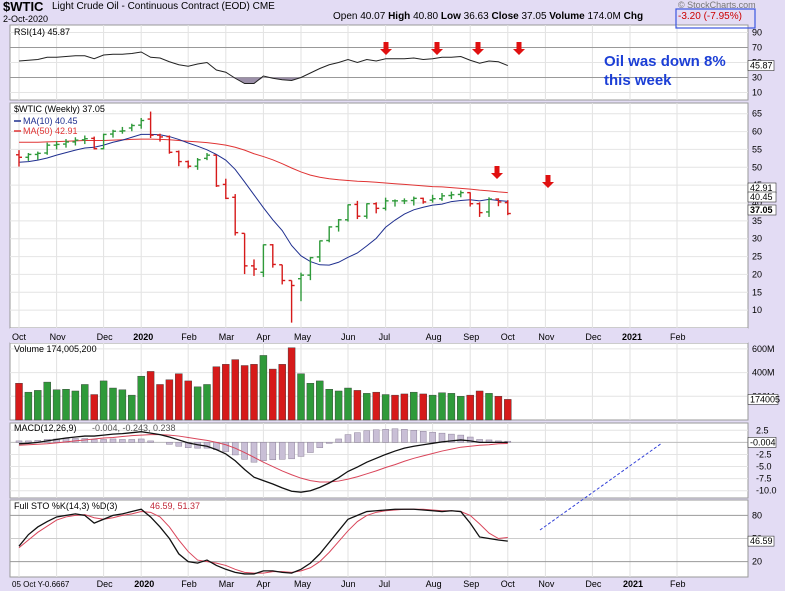 Image resolution: width=785 pixels, height=591 pixels. I want to click on ma50-legend: MA(50) 42.91, so click(50, 131).